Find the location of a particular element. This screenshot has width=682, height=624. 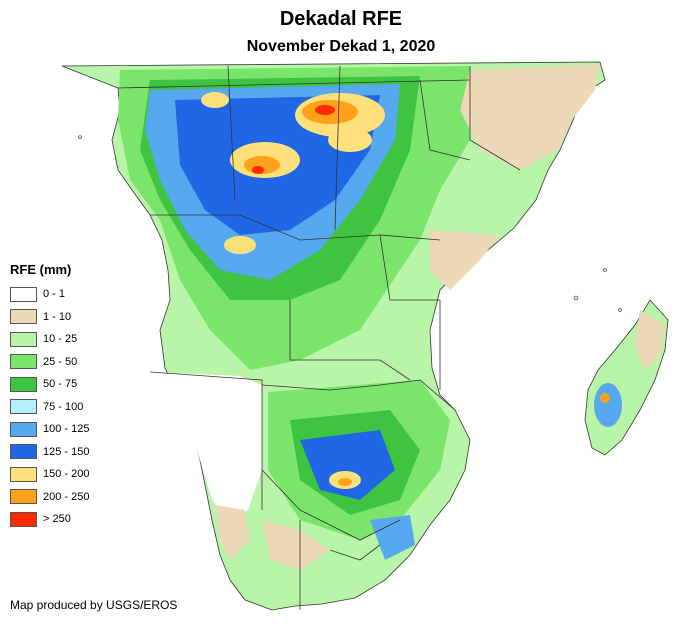

map-subtitle: November Dekad 1, 2020 is located at coordinates (341, 46).